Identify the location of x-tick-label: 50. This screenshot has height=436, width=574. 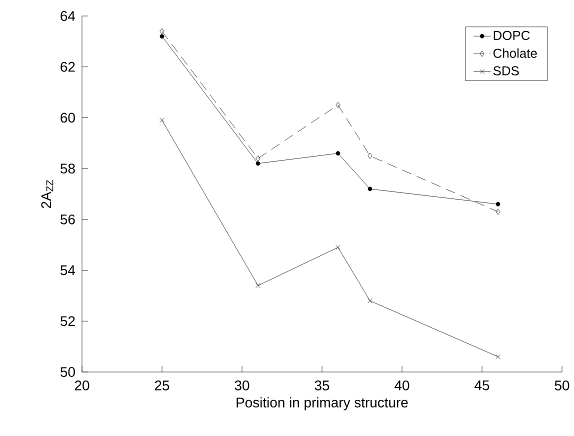
(562, 385).